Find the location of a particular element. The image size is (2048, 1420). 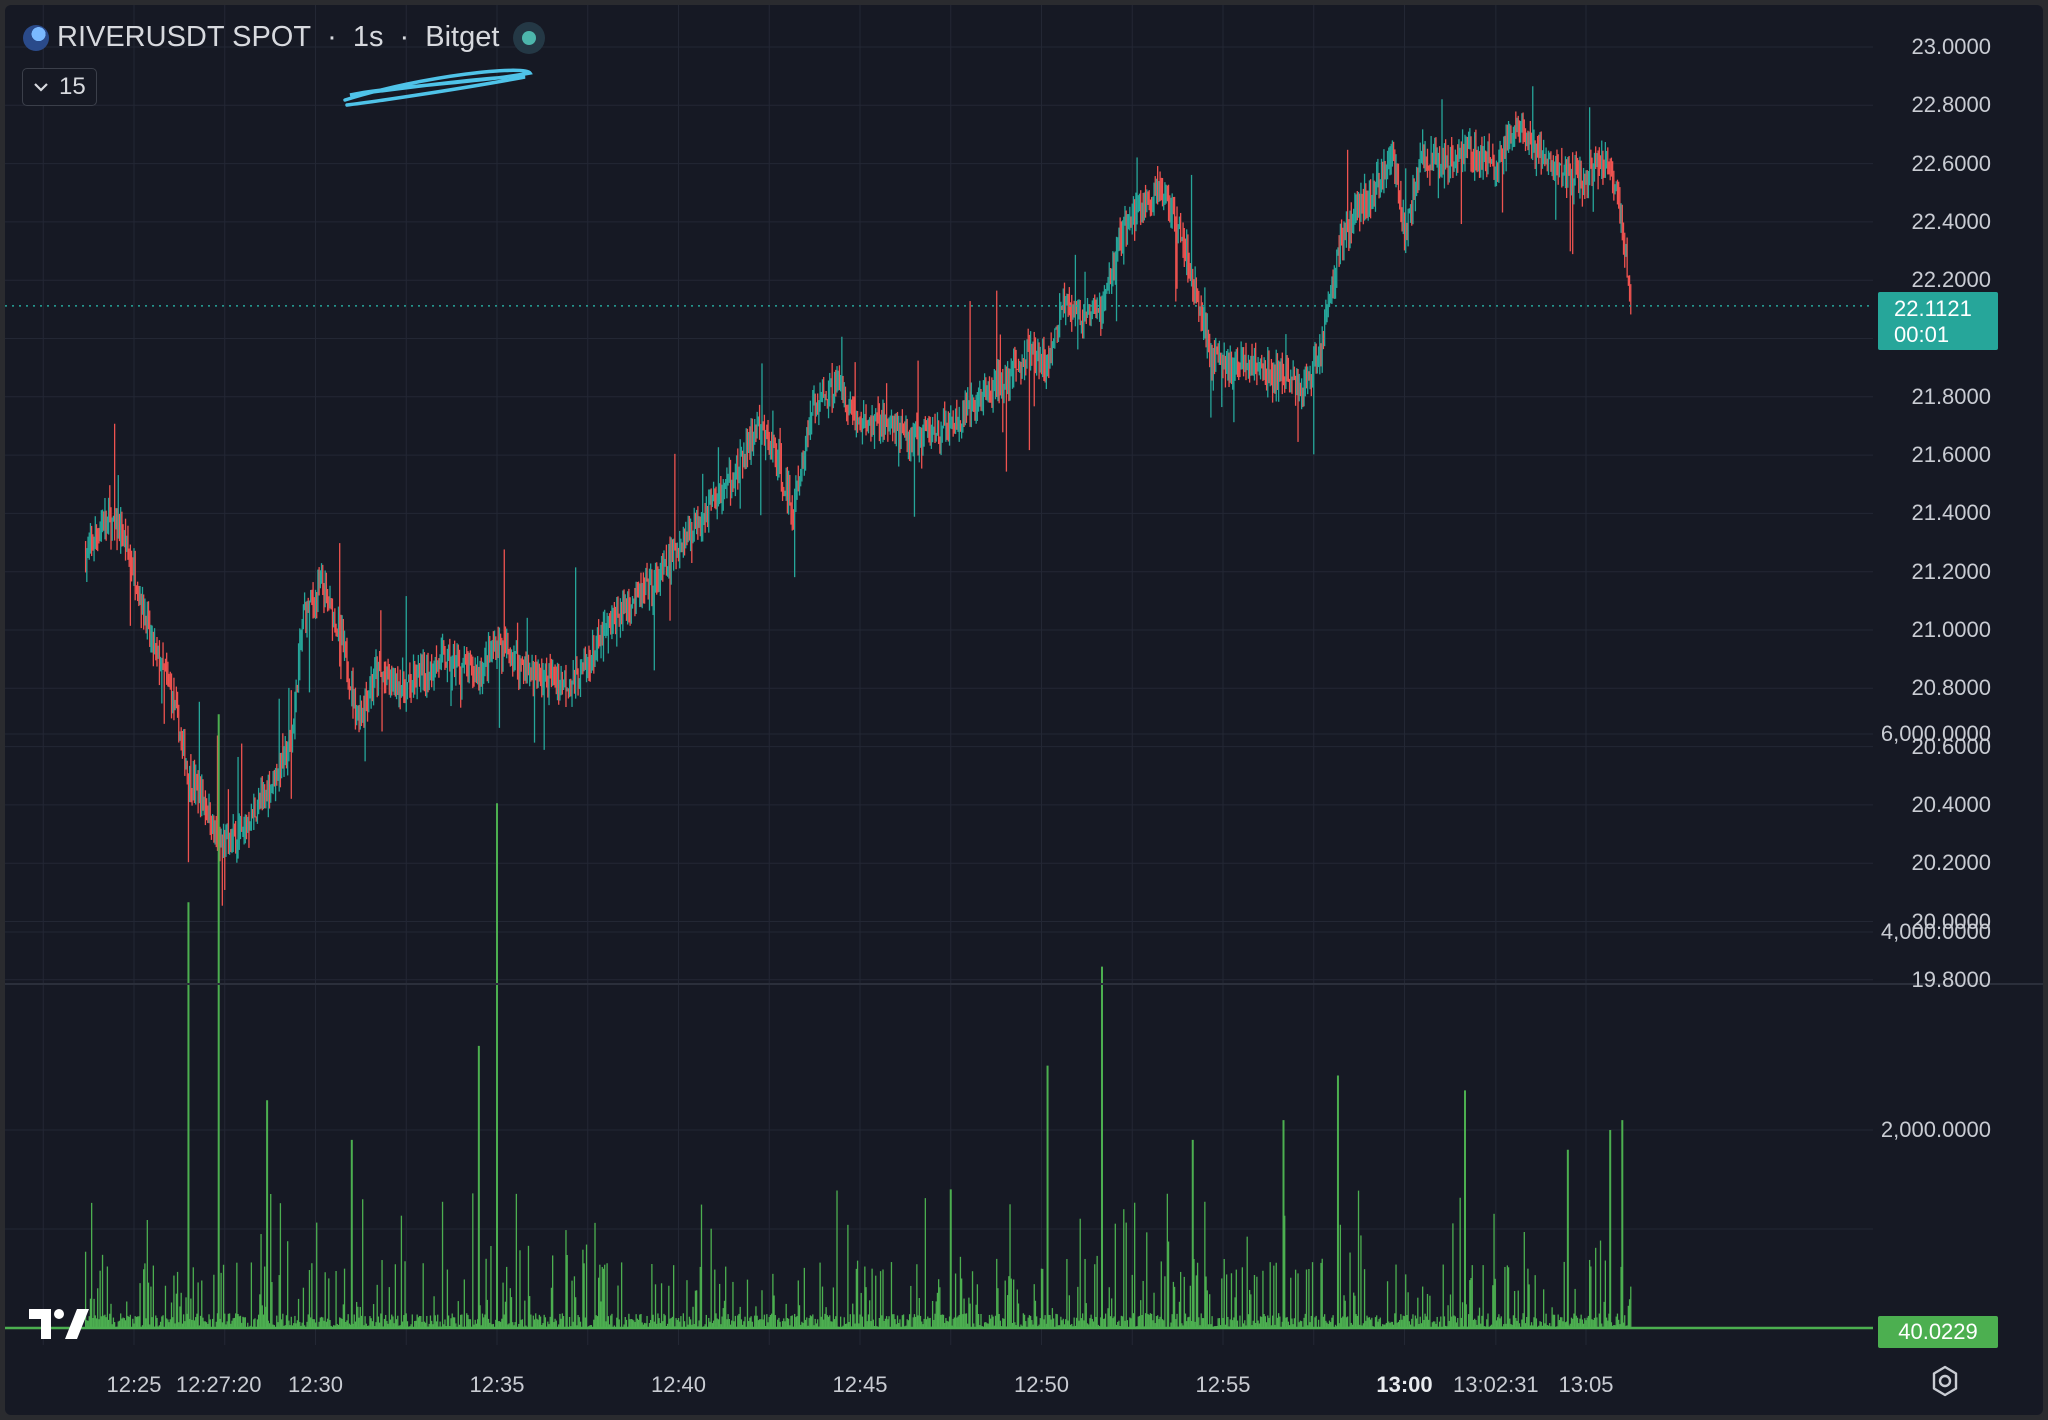

price-axis-label: 21.8000 is located at coordinates (1951, 396).